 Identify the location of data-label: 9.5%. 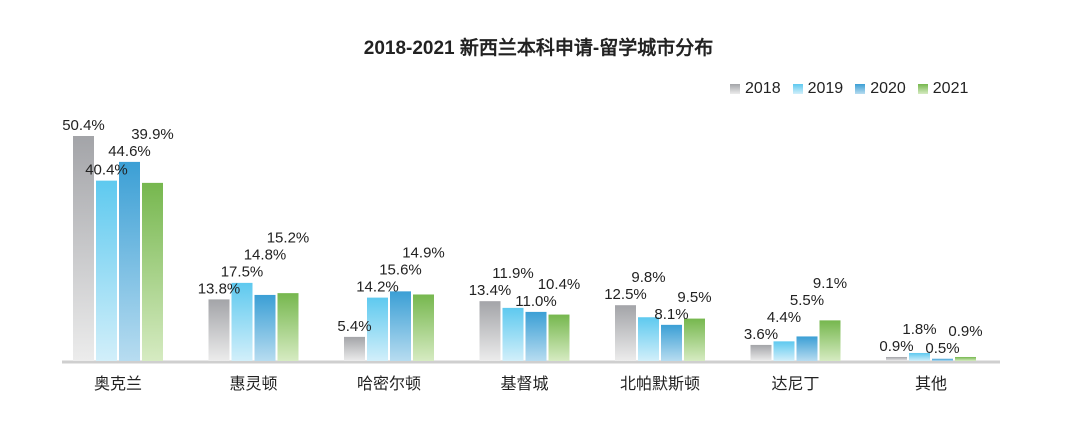
(694, 297).